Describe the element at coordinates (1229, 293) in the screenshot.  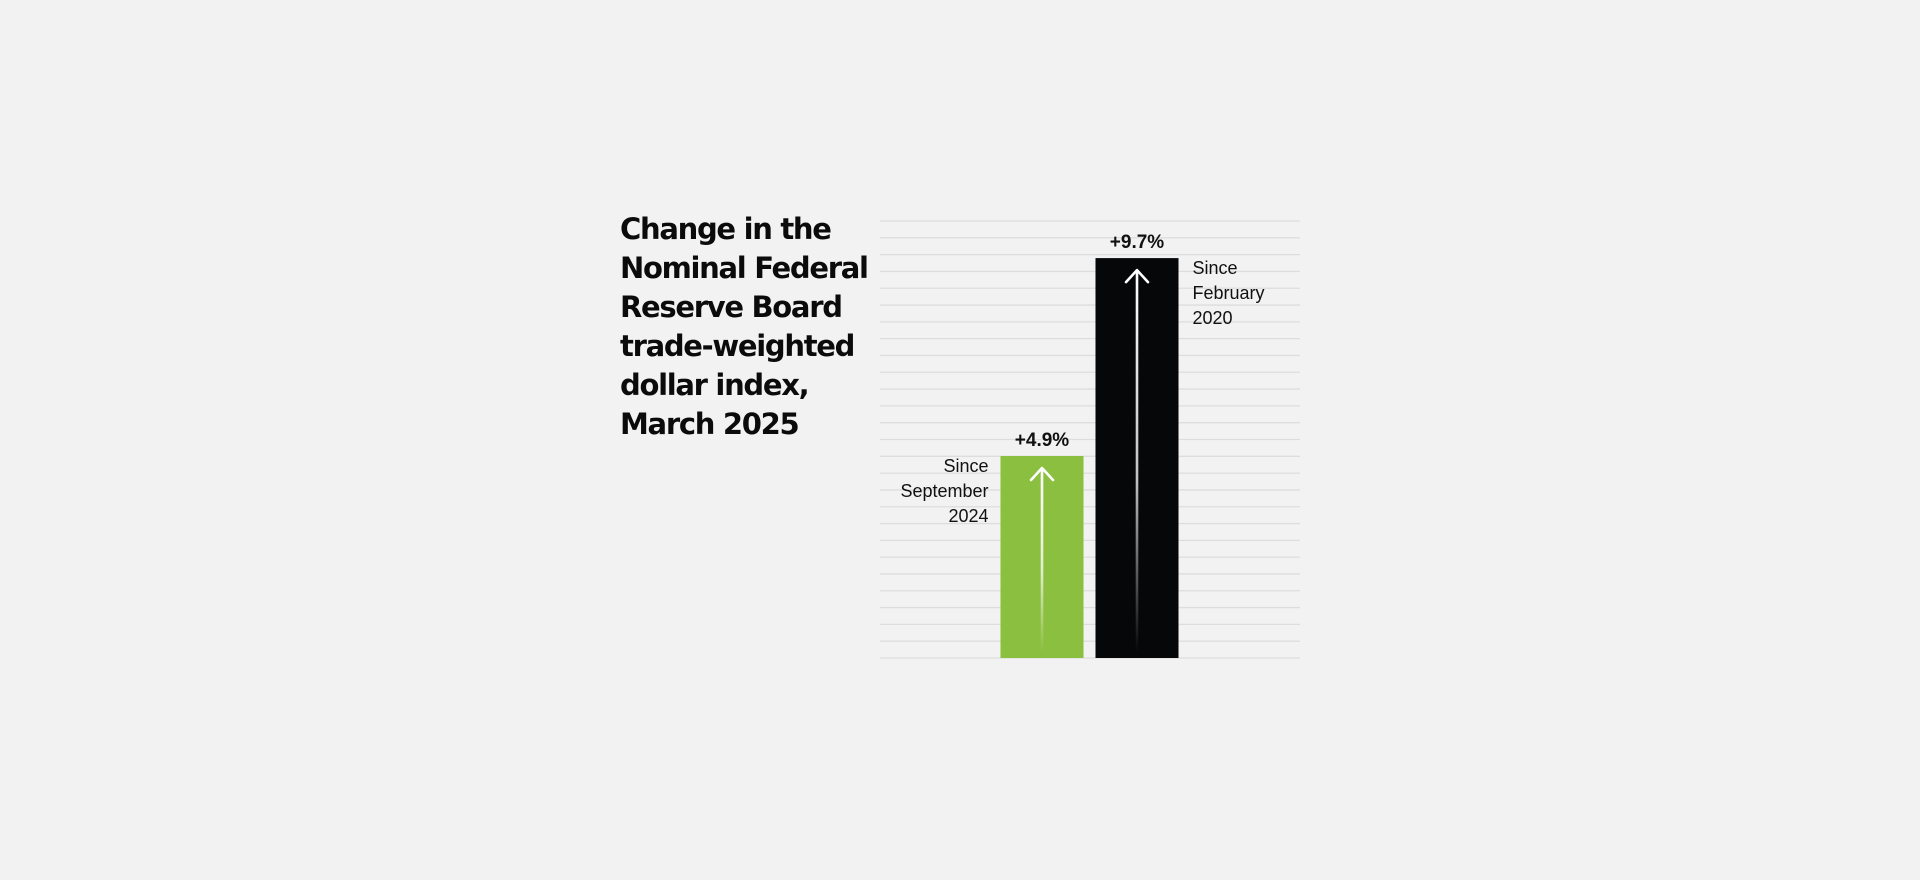
I see `category-label: Since February 2020` at that location.